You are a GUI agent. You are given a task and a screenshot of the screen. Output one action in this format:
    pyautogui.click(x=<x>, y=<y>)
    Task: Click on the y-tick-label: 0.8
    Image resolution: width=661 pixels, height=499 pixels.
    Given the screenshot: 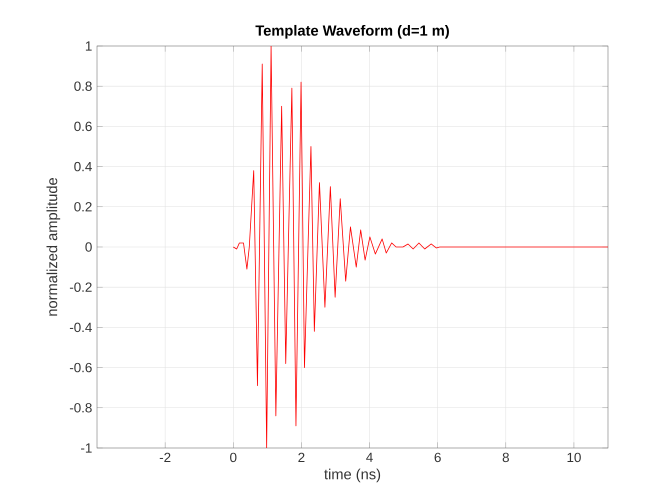 What is the action you would take?
    pyautogui.click(x=83, y=86)
    